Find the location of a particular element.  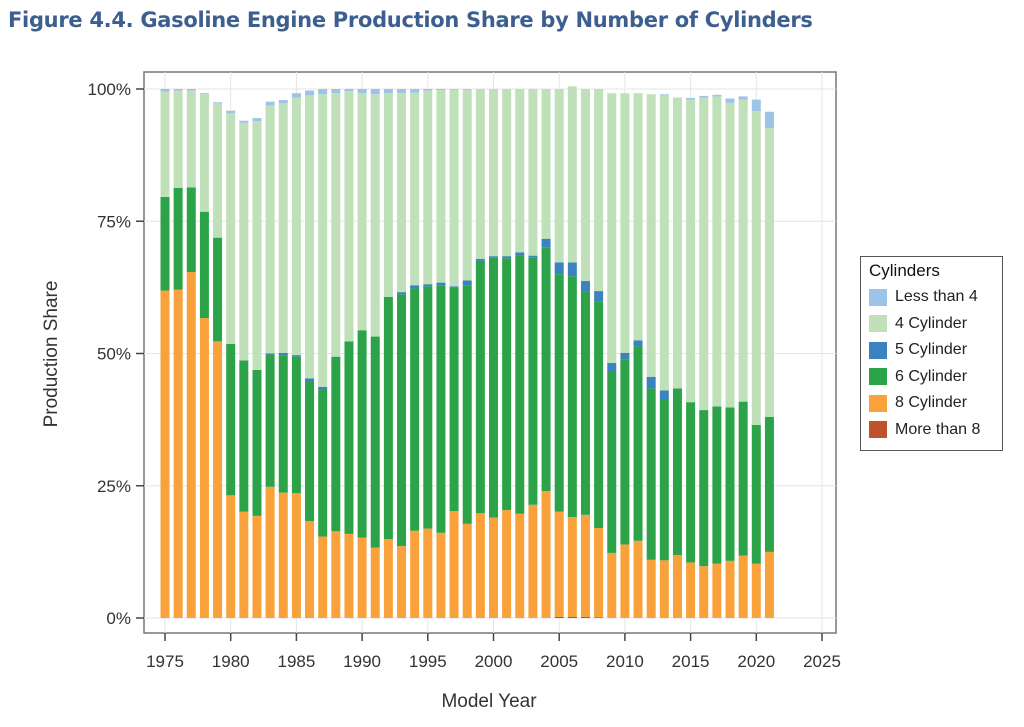

legend-item: More than 8 is located at coordinates (935, 430).